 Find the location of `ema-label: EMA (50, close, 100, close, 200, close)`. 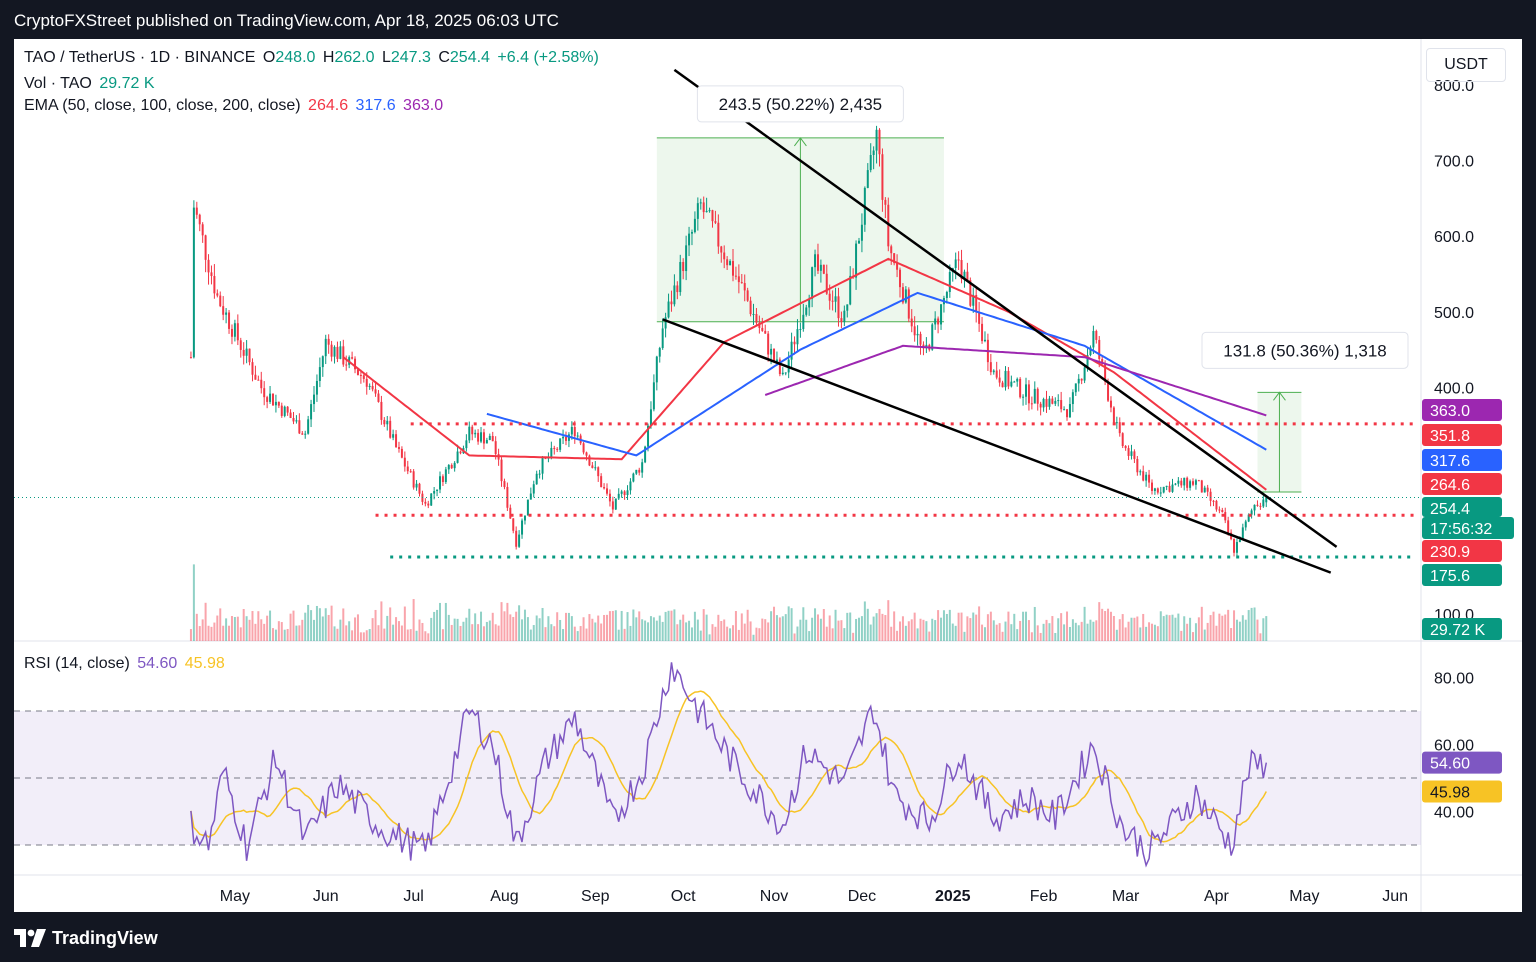

ema-label: EMA (50, close, 100, close, 200, close) is located at coordinates (162, 105).